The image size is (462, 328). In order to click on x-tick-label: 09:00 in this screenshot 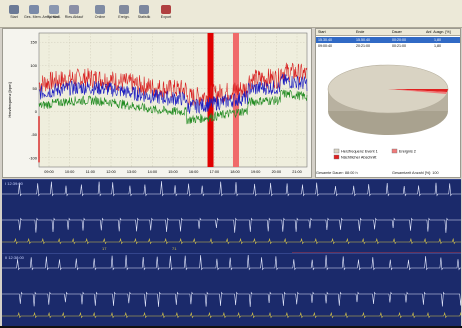, I will do `click(49, 172)`.